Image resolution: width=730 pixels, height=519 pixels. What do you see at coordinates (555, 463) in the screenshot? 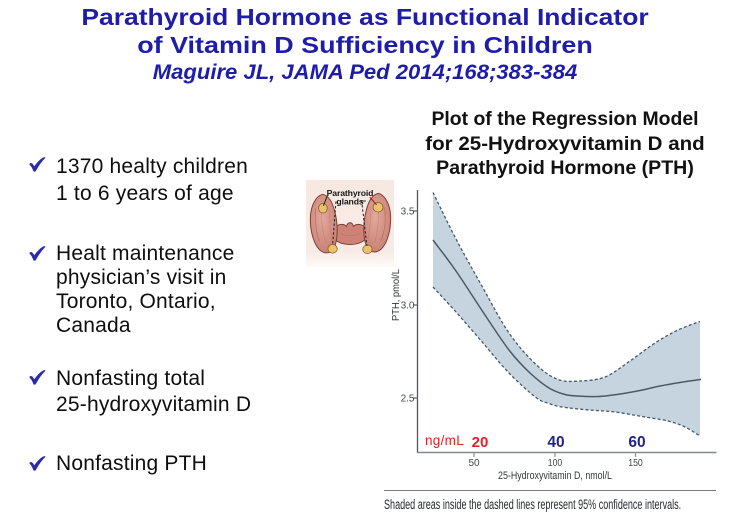
I see `svg-text: 100` at bounding box center [555, 463].